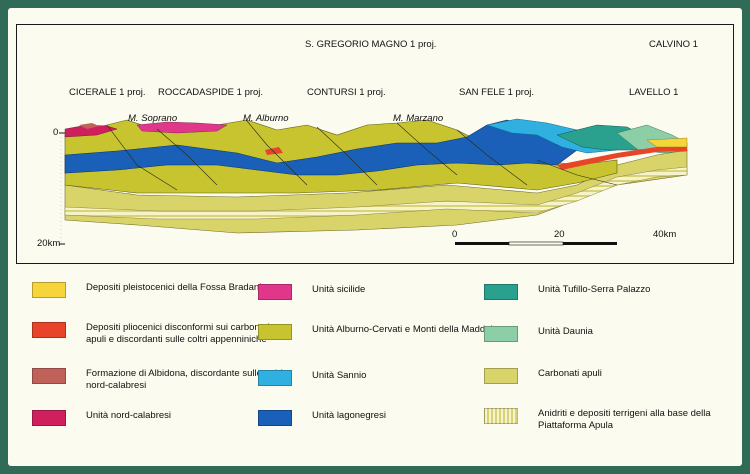 The height and width of the screenshot is (474, 750). I want to click on layer-albidona, so click(89, 126).